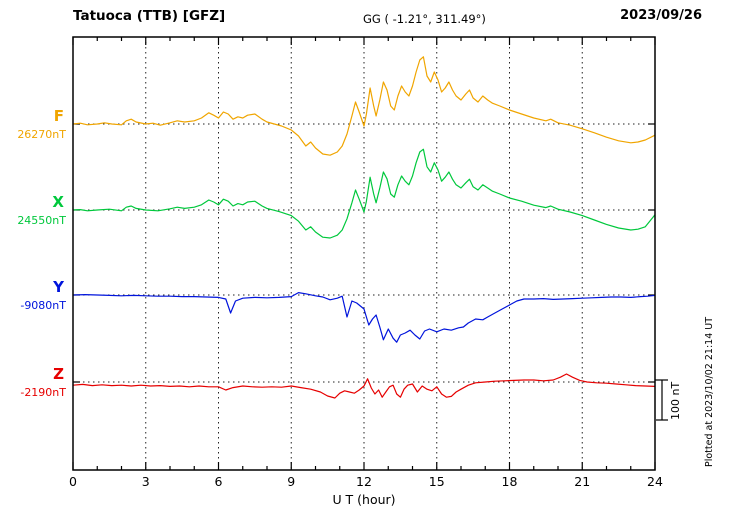 The image size is (730, 520). I want to click on x-tick-label: 3, so click(145, 481).